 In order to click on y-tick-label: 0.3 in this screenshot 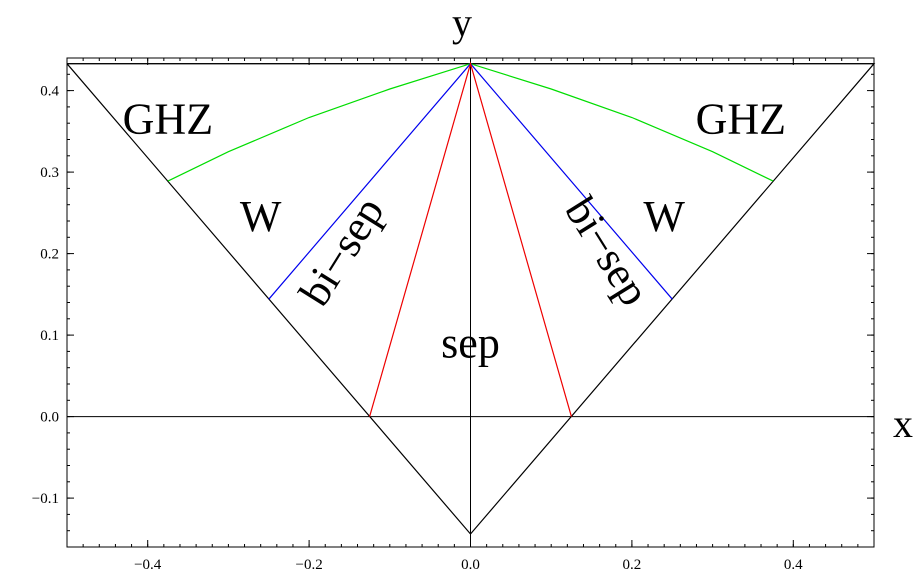, I will do `click(49, 173)`.